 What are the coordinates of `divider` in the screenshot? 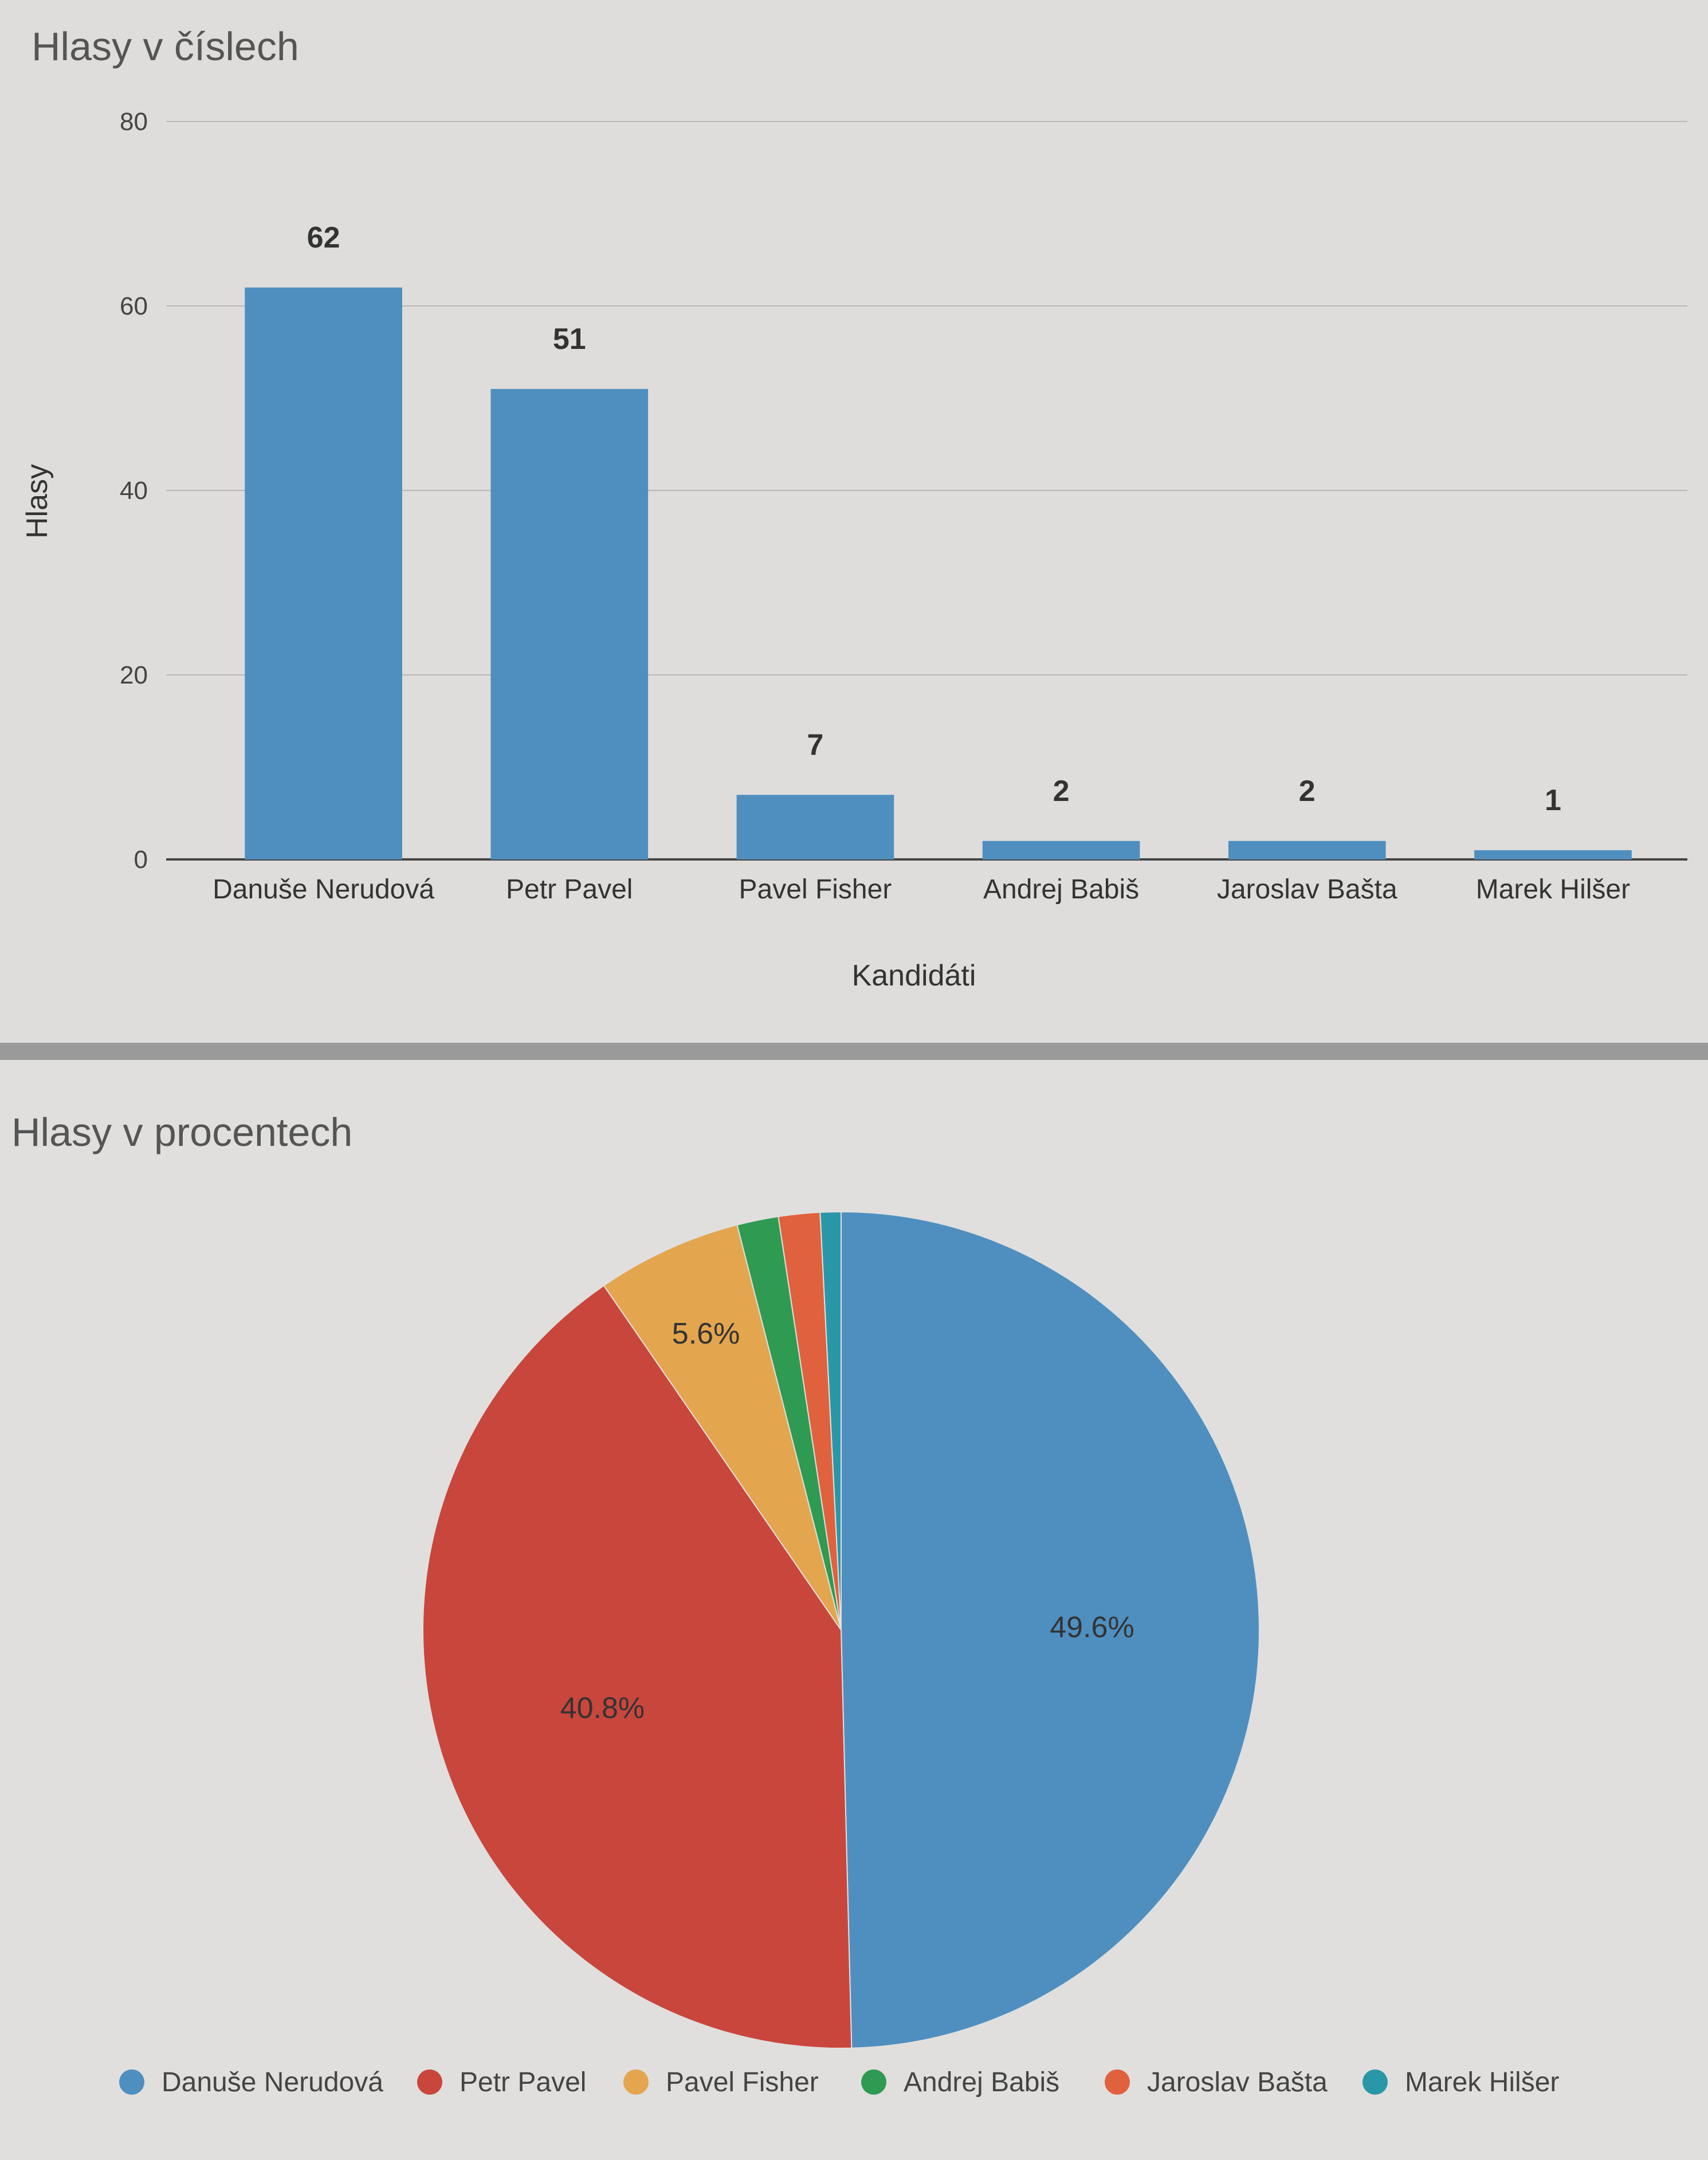 It's located at (854, 1052).